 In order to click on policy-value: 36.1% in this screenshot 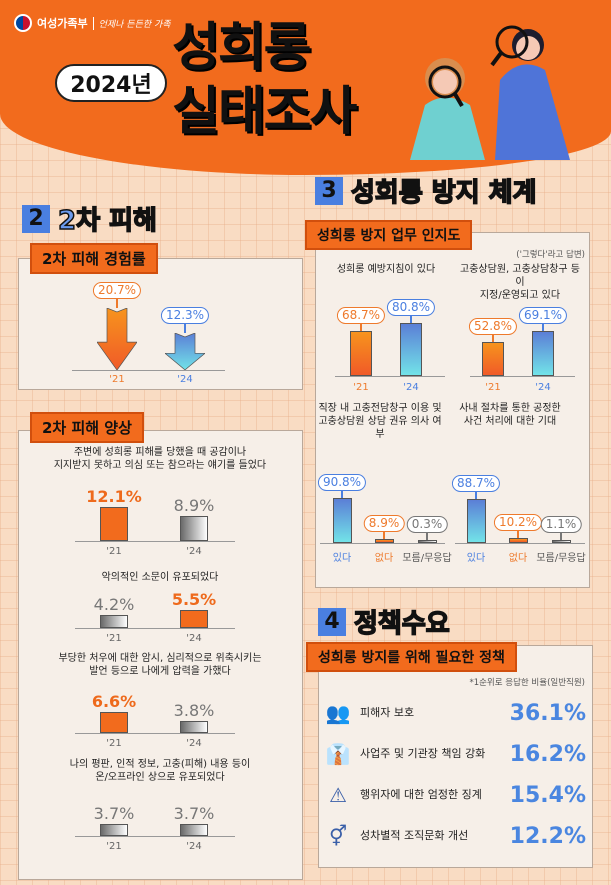, I will do `click(547, 713)`.